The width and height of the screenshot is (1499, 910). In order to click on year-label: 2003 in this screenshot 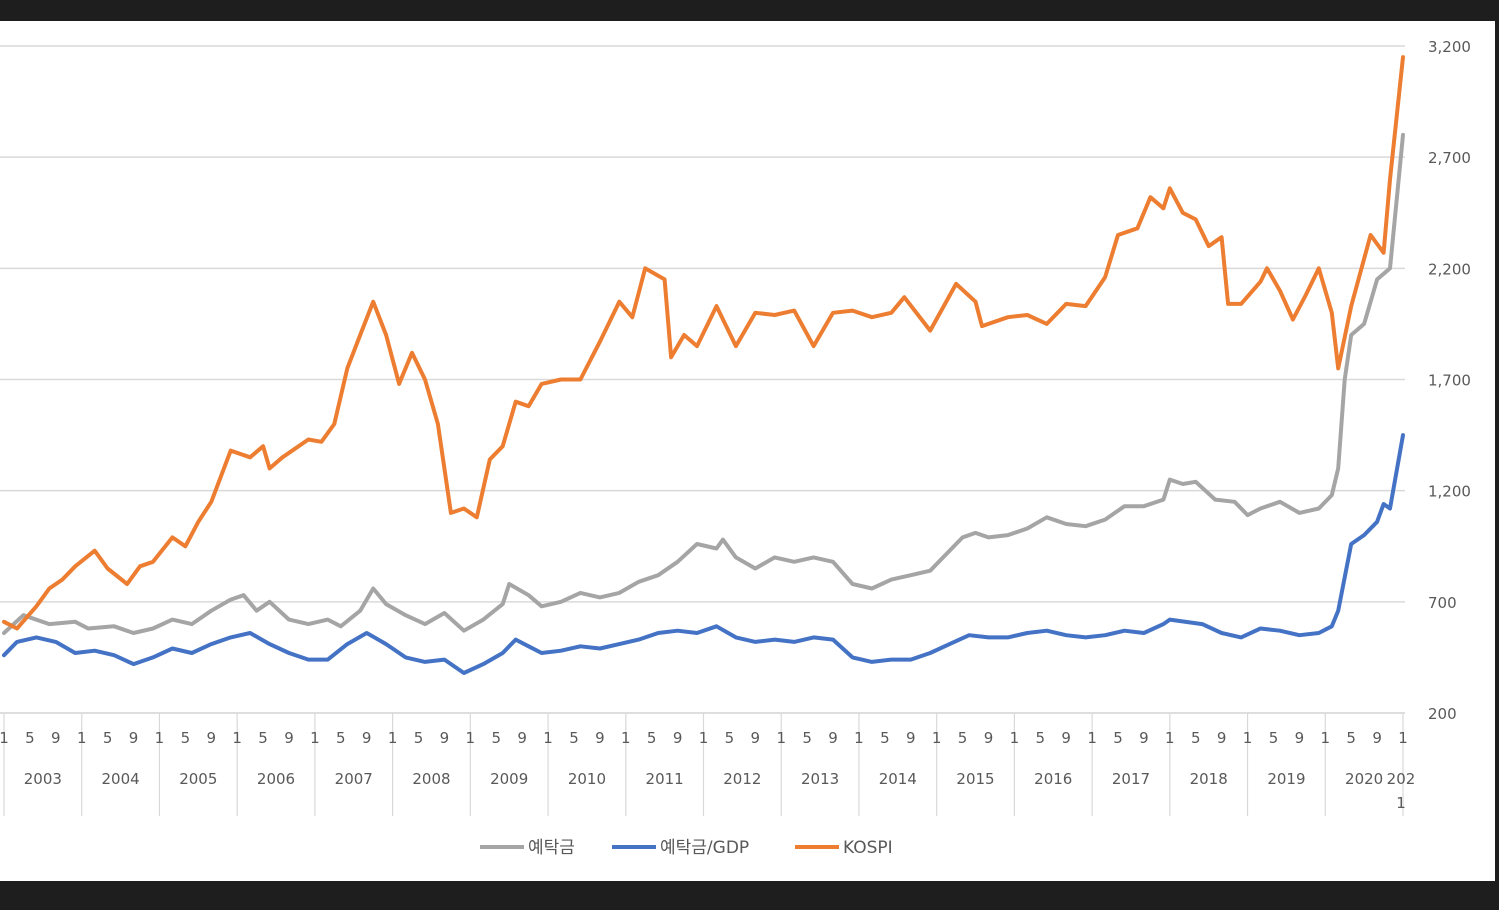, I will do `click(43, 779)`.